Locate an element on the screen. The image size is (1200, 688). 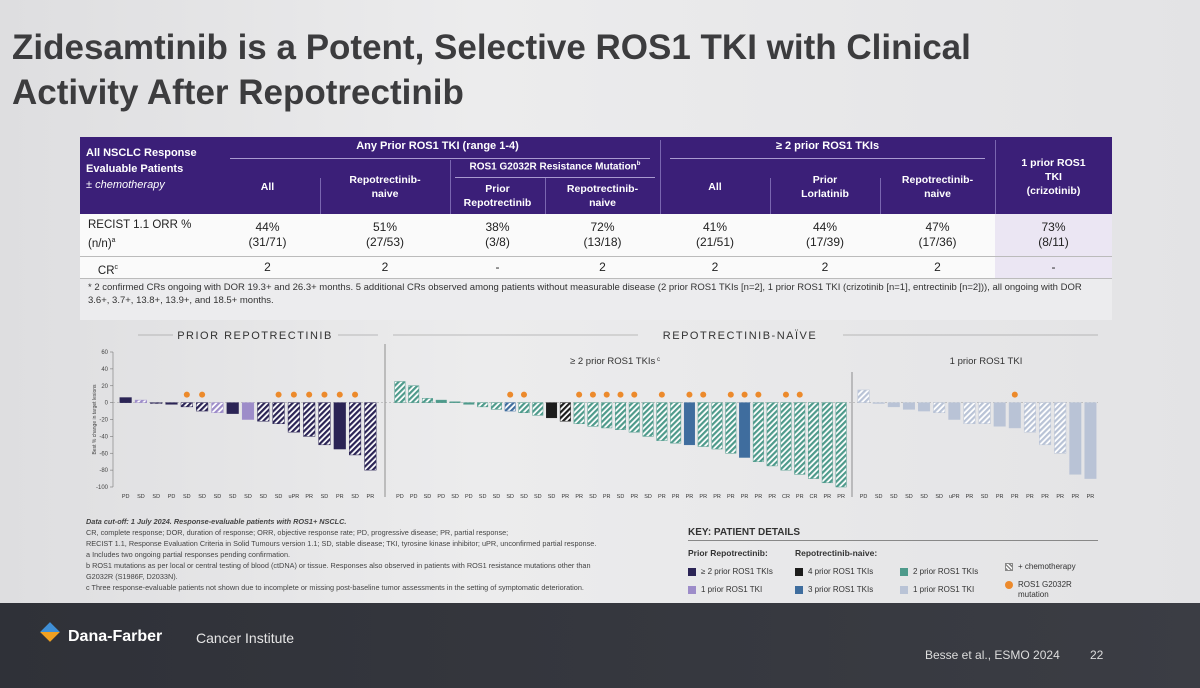
column-rule is located at coordinates (660, 177).